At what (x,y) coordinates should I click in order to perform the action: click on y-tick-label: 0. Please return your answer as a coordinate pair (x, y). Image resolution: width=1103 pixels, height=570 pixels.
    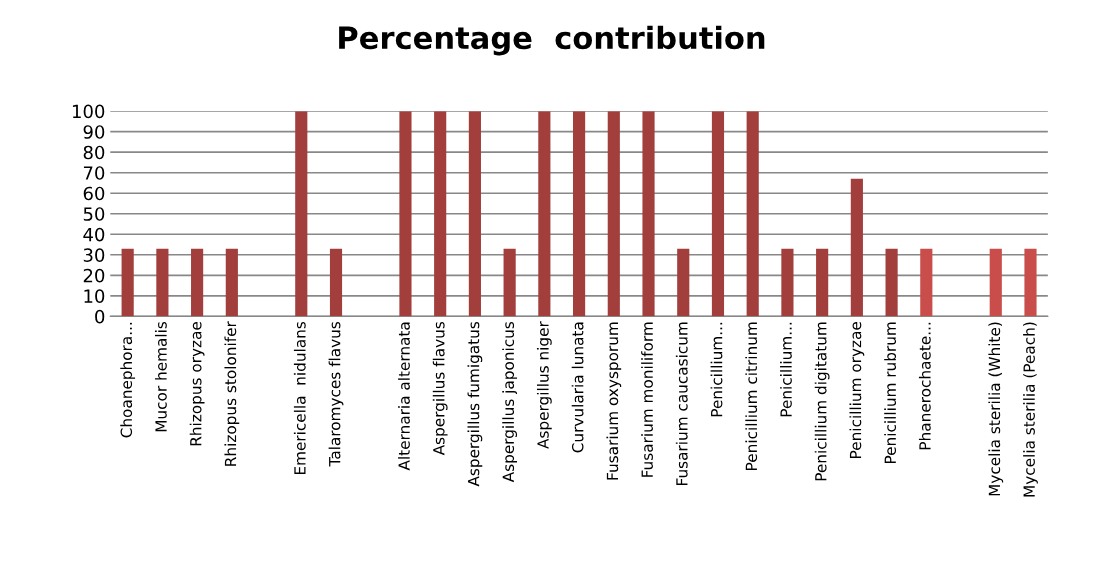
    Looking at the image, I should click on (100, 316).